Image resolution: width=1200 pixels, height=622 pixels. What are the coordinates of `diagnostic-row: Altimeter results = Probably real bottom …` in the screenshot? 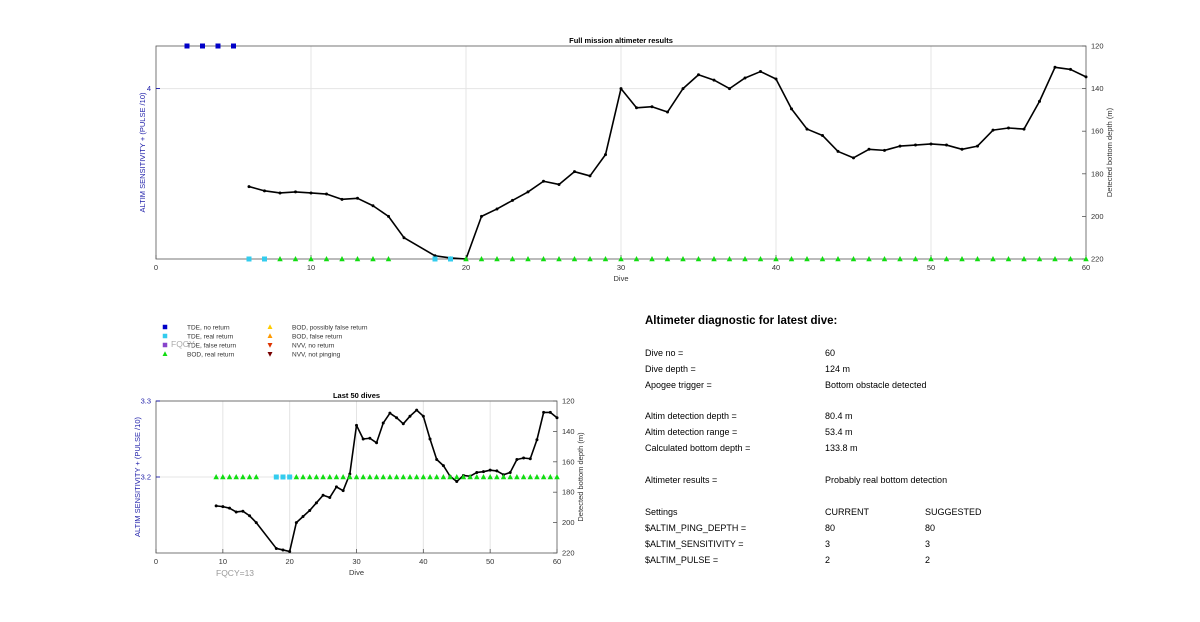 It's located at (905, 481).